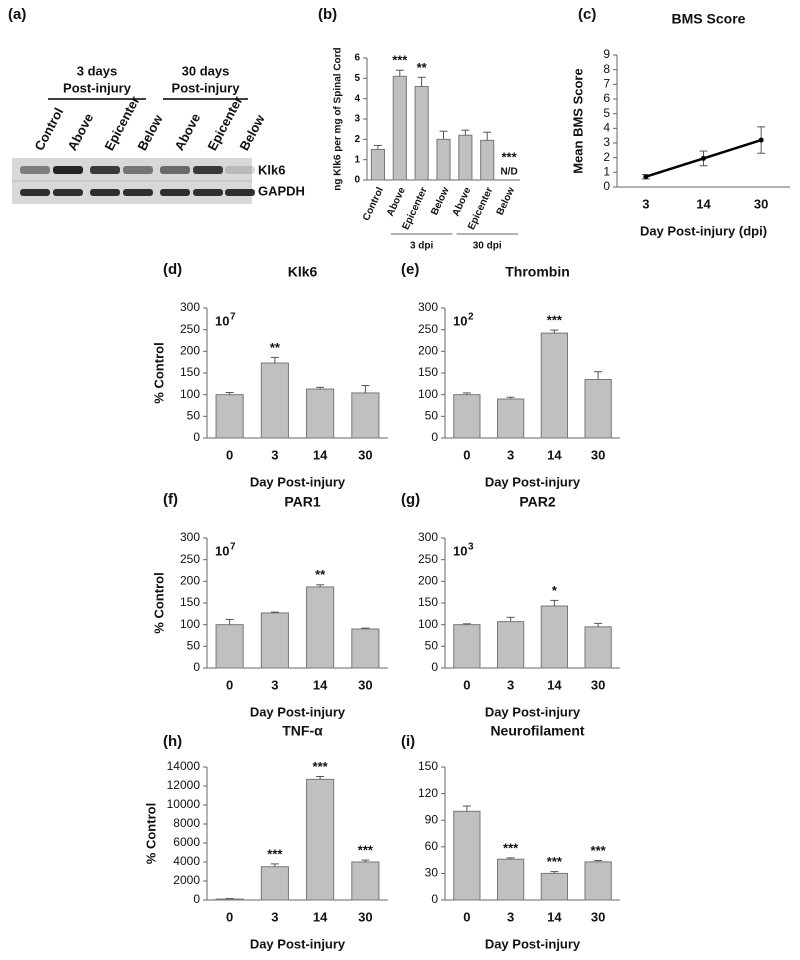 This screenshot has width=800, height=960. What do you see at coordinates (606, 54) in the screenshot?
I see `y-tick-label: 9` at bounding box center [606, 54].